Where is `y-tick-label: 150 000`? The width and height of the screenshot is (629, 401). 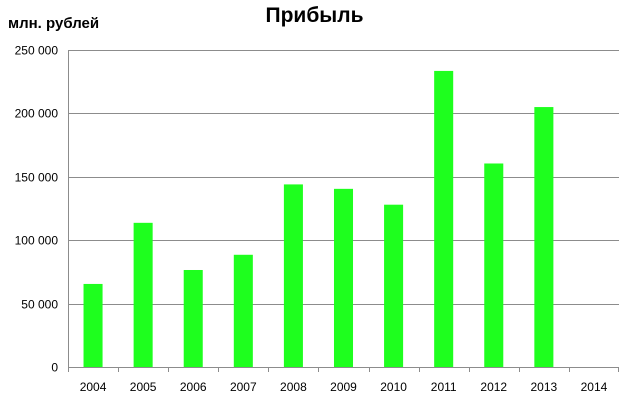 y-tick-label: 150 000 is located at coordinates (37, 178).